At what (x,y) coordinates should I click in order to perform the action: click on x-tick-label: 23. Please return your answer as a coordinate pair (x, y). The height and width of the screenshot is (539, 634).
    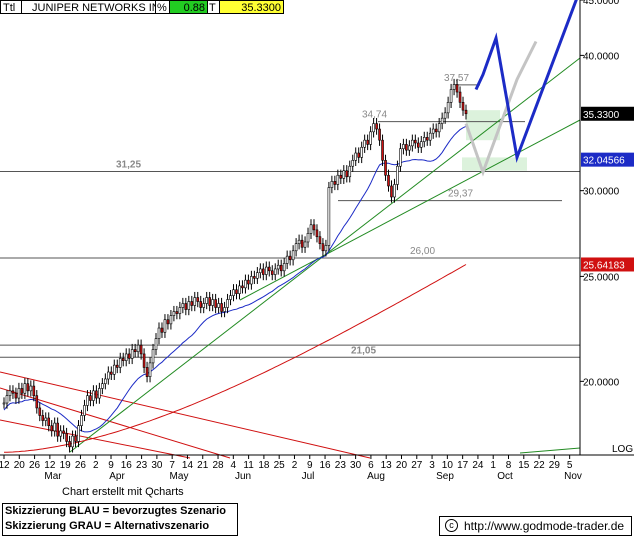
    Looking at the image, I should click on (142, 465).